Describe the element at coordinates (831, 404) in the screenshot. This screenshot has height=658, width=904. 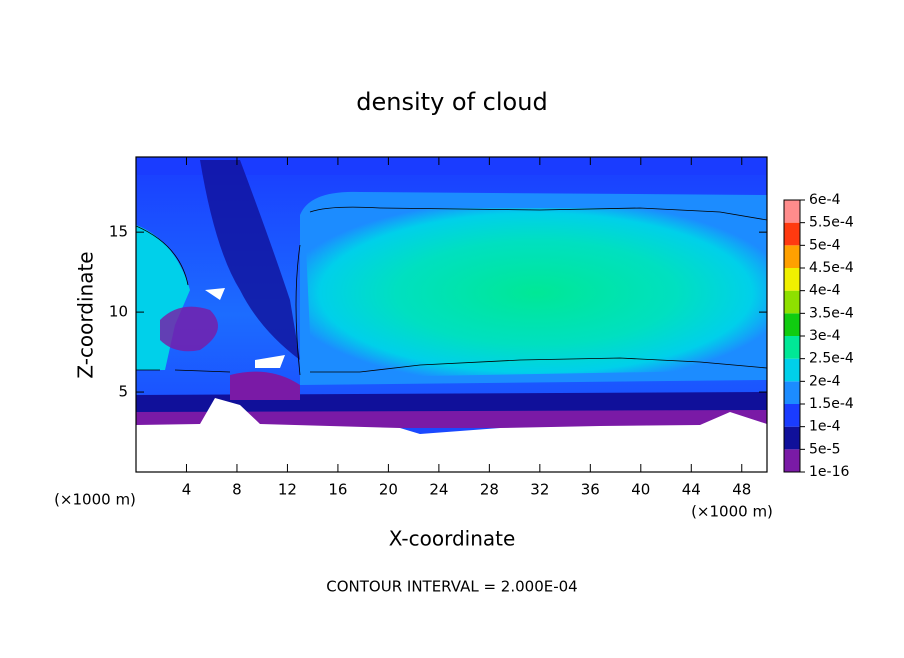
I see `colorbar-label: 1.5e-4` at that location.